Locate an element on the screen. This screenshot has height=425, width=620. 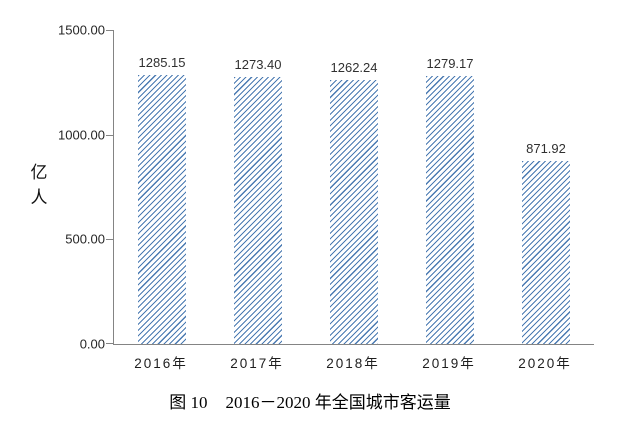
y-axis-title: 亿 人 is located at coordinates (39, 185).